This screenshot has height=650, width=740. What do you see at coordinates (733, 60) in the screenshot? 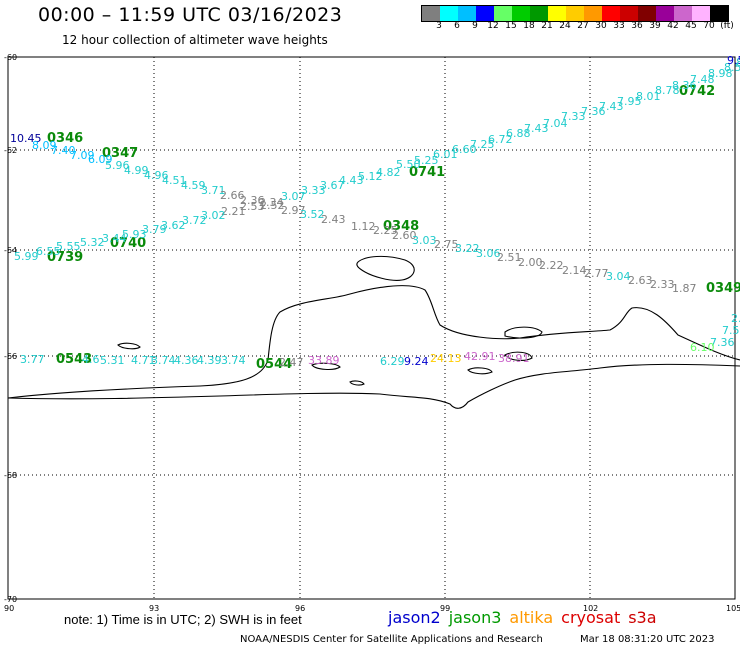
I see `wave-height-label: 9.5` at bounding box center [733, 60].